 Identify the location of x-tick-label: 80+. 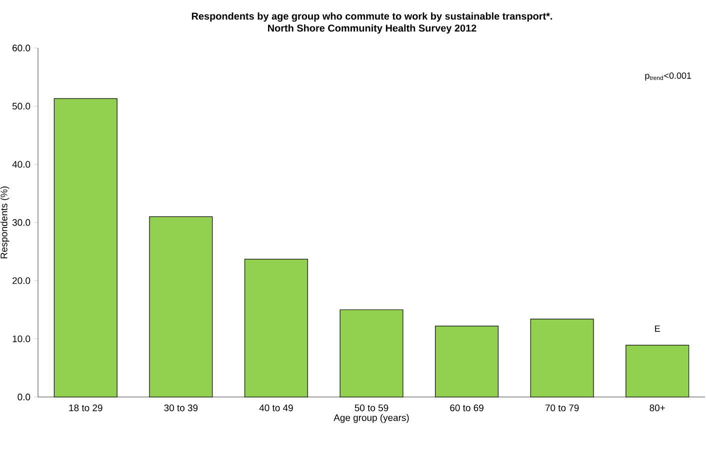
(657, 408).